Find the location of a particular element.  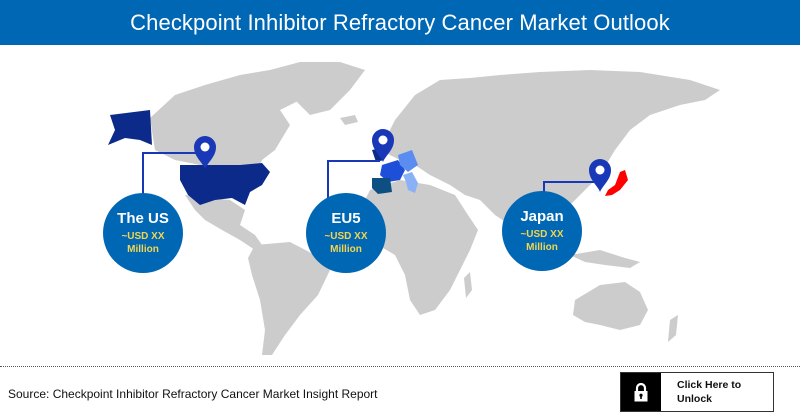

alaska-region is located at coordinates (130, 127).